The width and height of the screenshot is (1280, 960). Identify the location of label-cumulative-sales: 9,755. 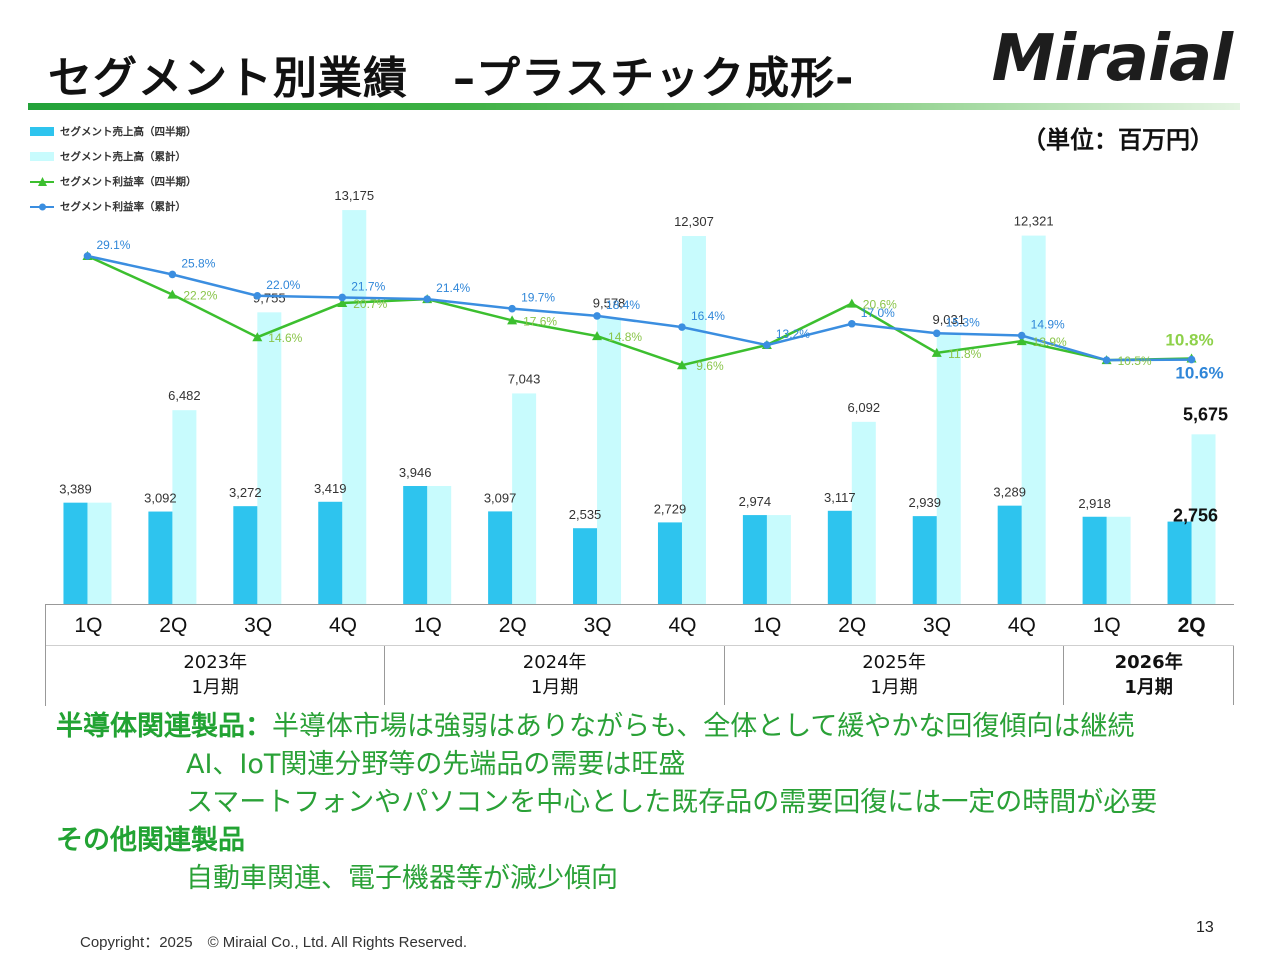
(269, 297).